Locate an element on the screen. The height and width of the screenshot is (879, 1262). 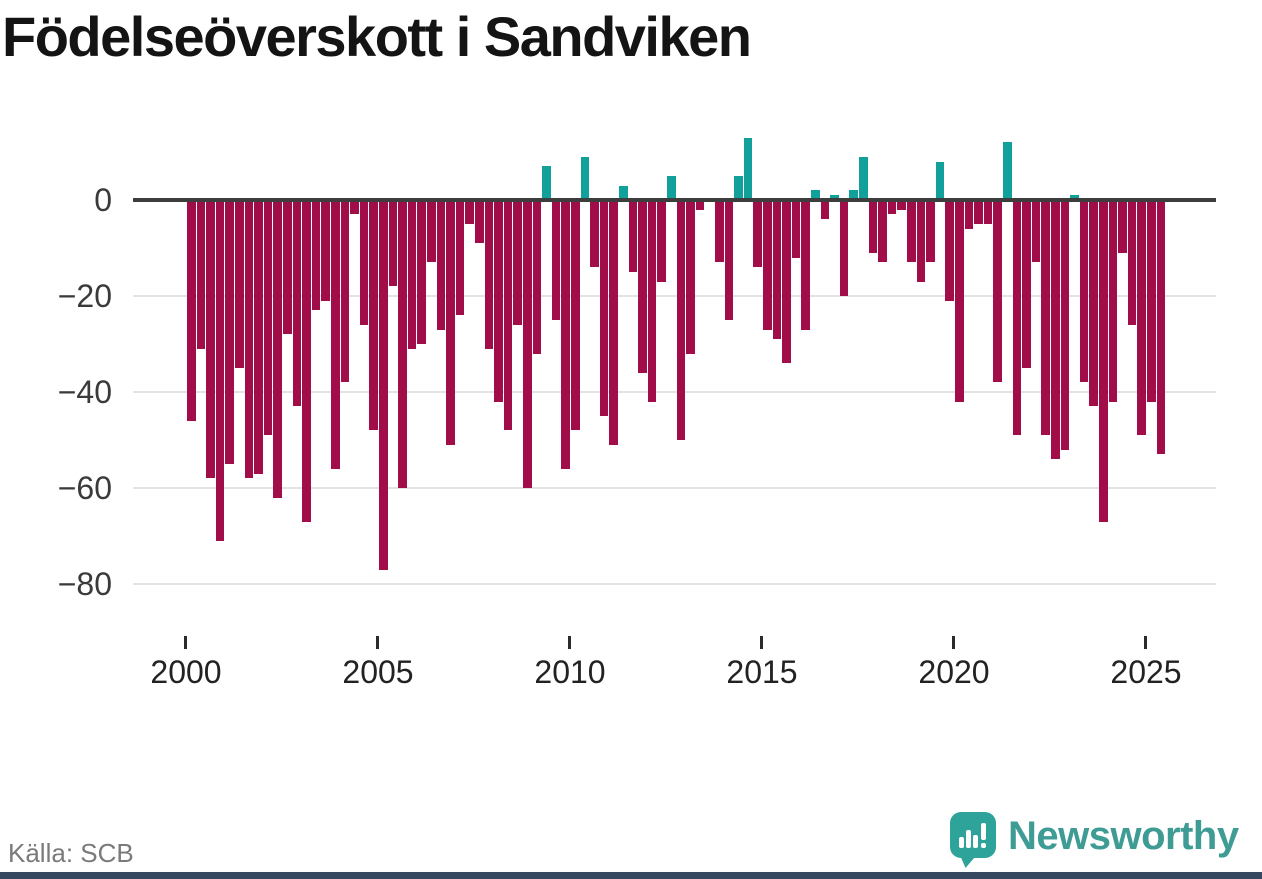
y-tick-label-40: −40 is located at coordinates (84, 392).